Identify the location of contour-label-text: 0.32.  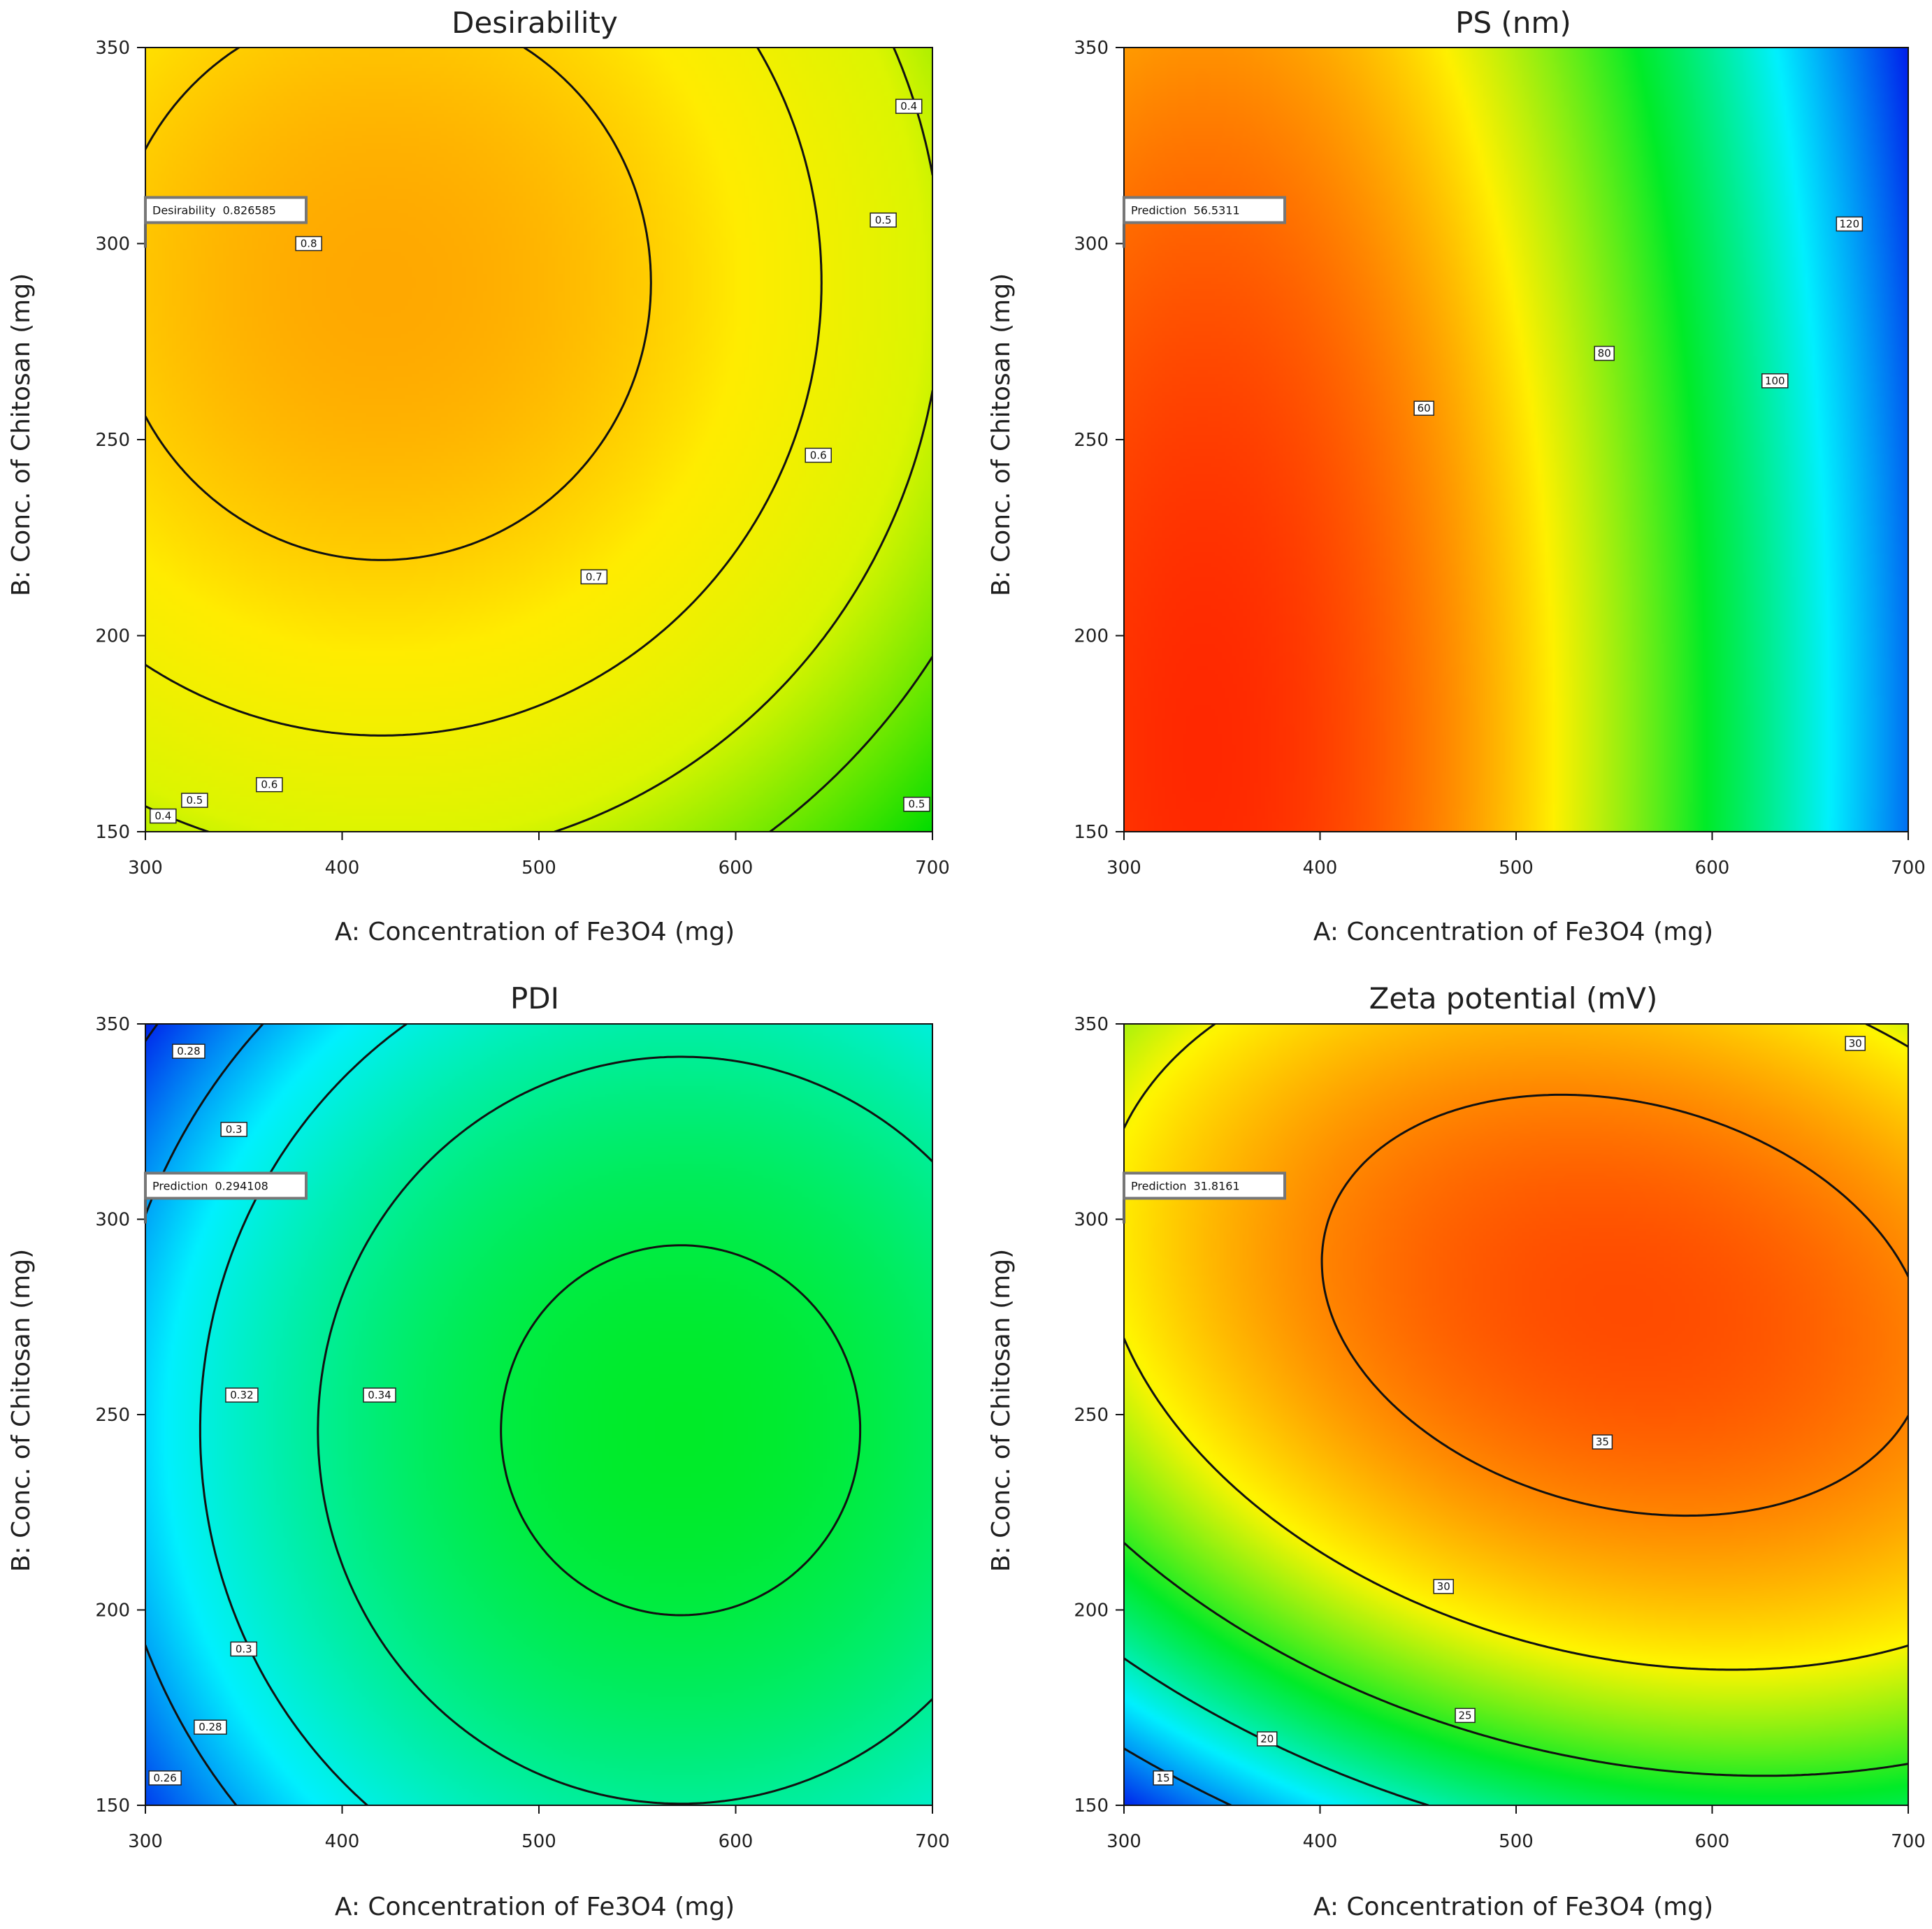
(241, 1395).